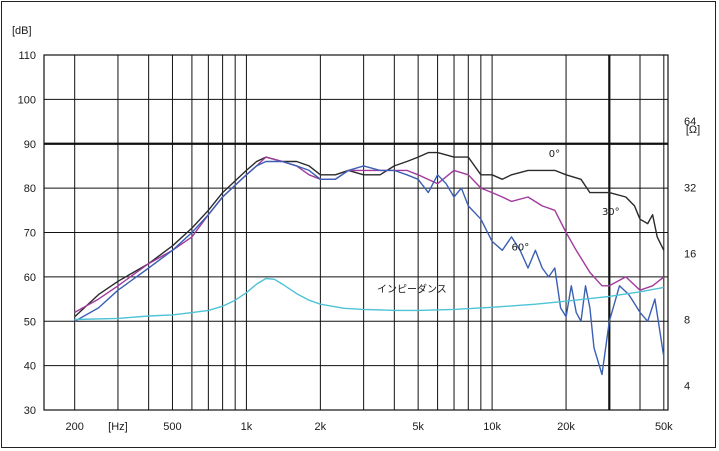 The height and width of the screenshot is (451, 719). What do you see at coordinates (30, 367) in the screenshot?
I see `y-tick-label: 40` at bounding box center [30, 367].